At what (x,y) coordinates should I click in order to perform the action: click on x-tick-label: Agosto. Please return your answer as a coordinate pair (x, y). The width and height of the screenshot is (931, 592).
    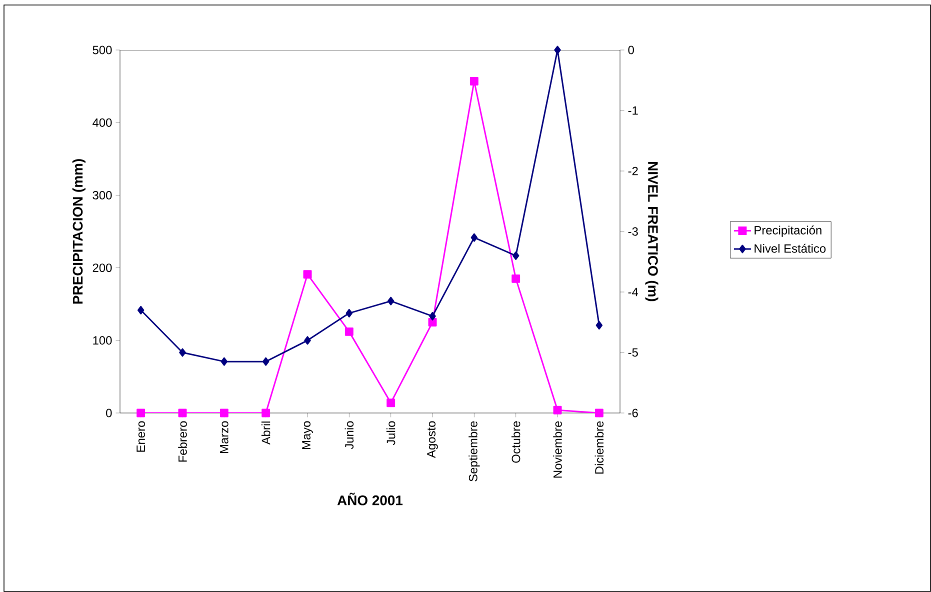
    Looking at the image, I should click on (432, 439).